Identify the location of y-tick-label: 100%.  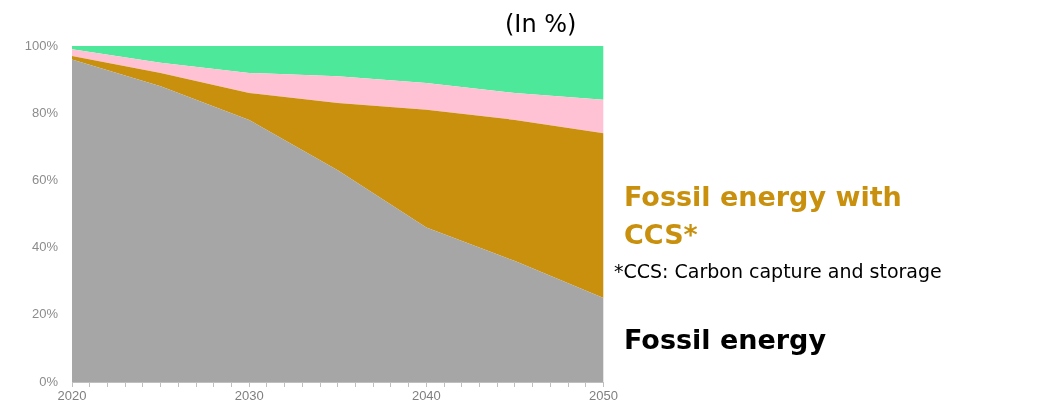
(41, 45).